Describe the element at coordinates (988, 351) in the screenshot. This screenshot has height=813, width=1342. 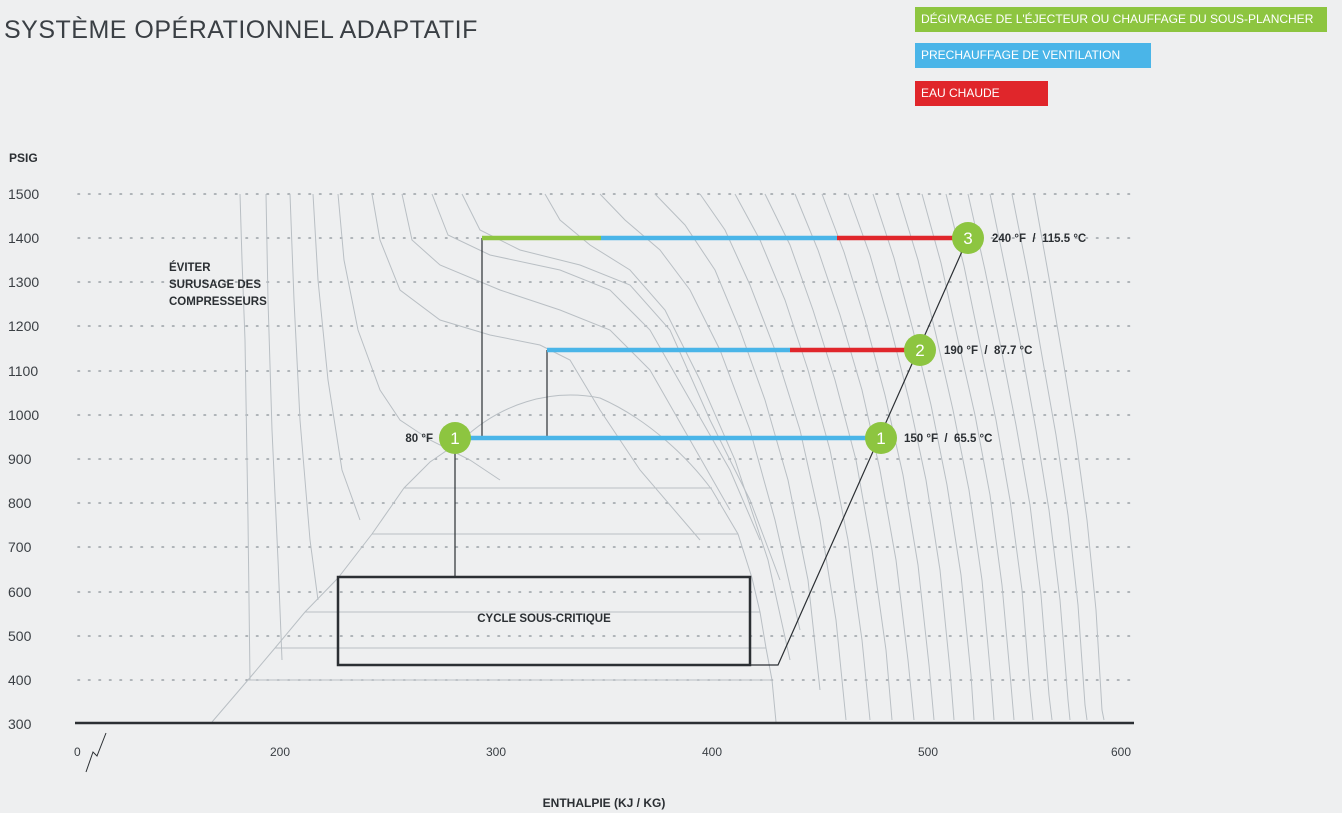
I see `node-label: 190 °F / 87.7 °C` at that location.